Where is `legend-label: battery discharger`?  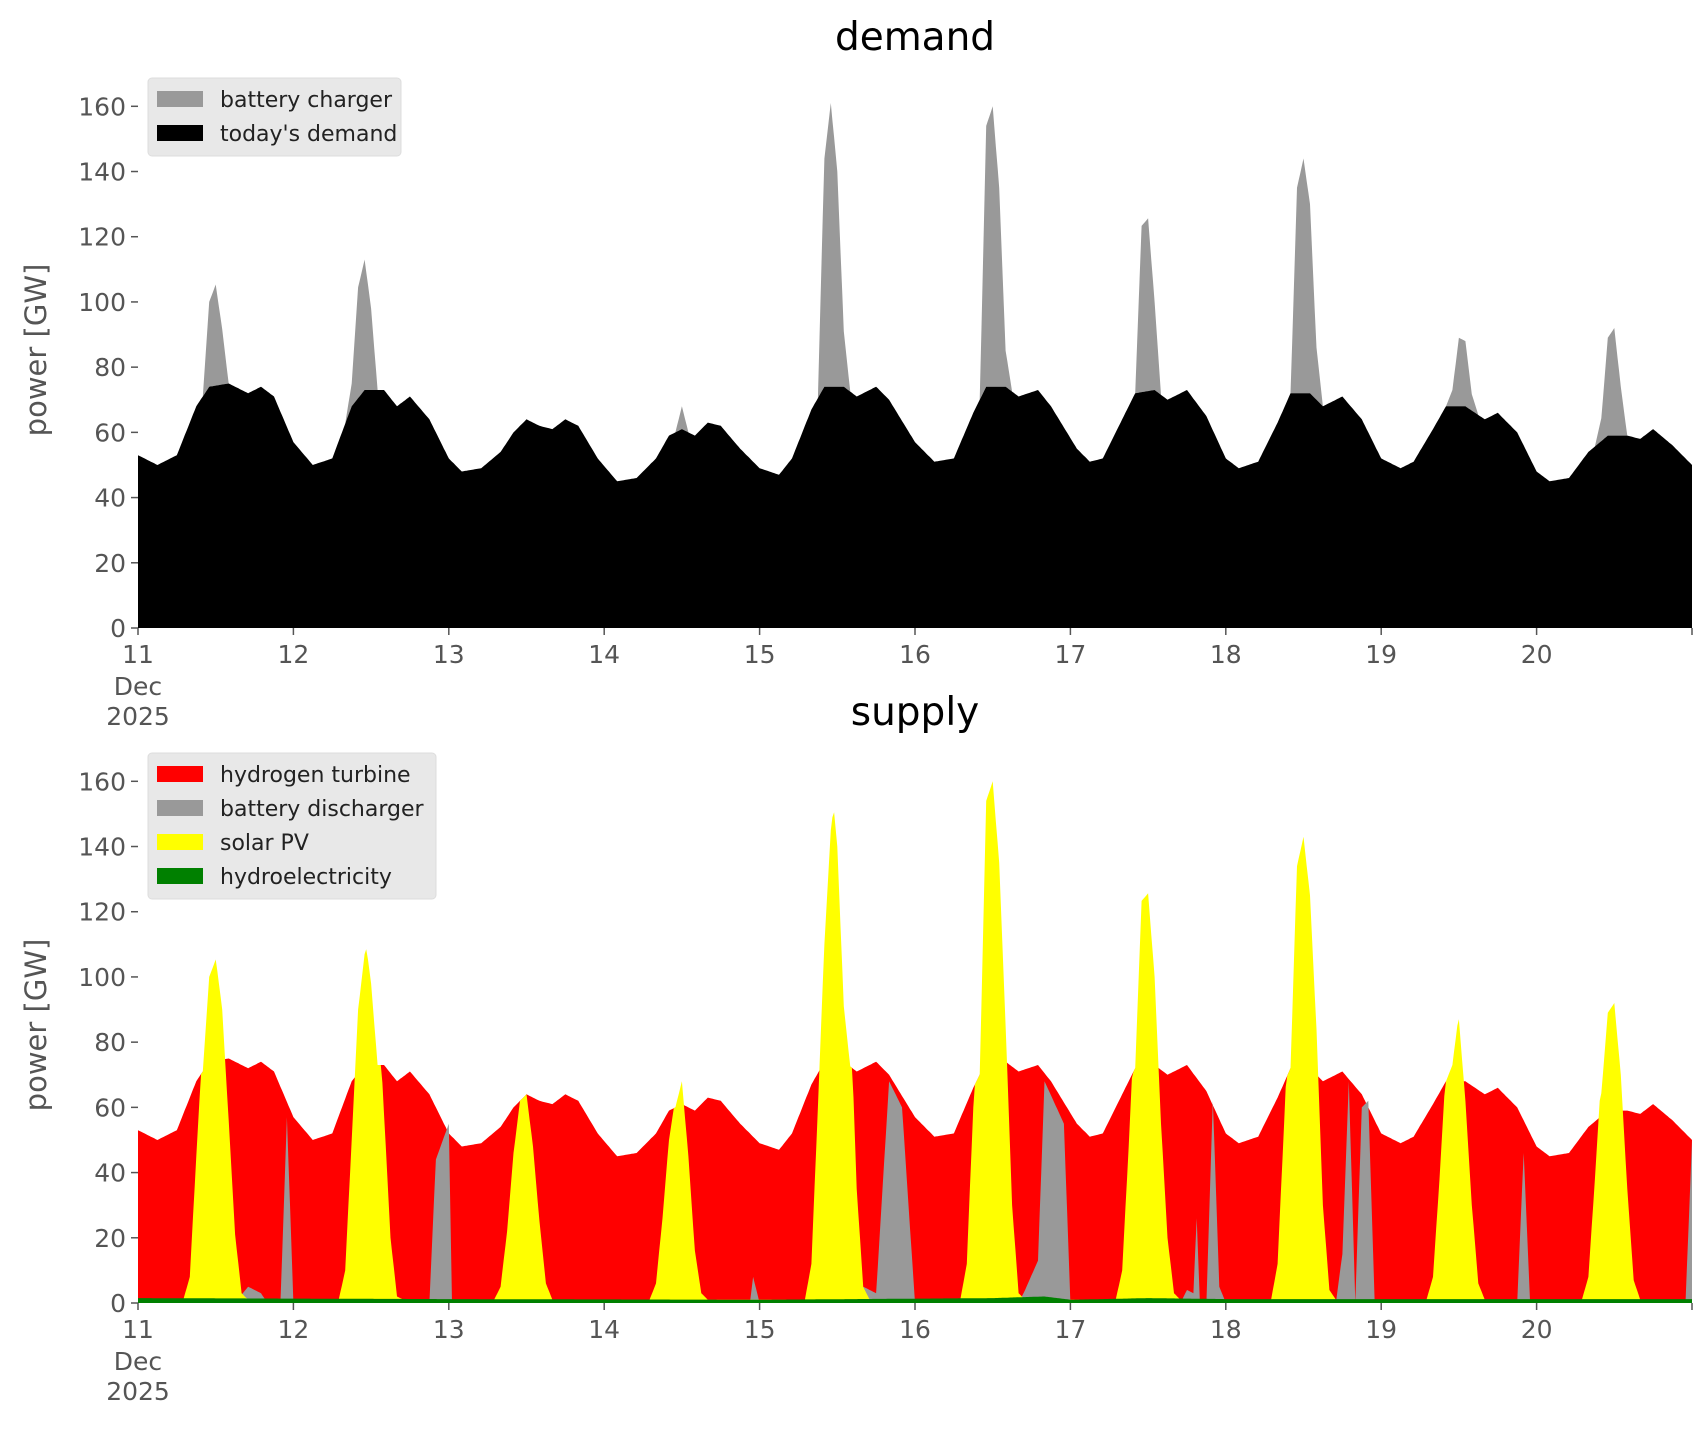
legend-label: battery discharger is located at coordinates (322, 809).